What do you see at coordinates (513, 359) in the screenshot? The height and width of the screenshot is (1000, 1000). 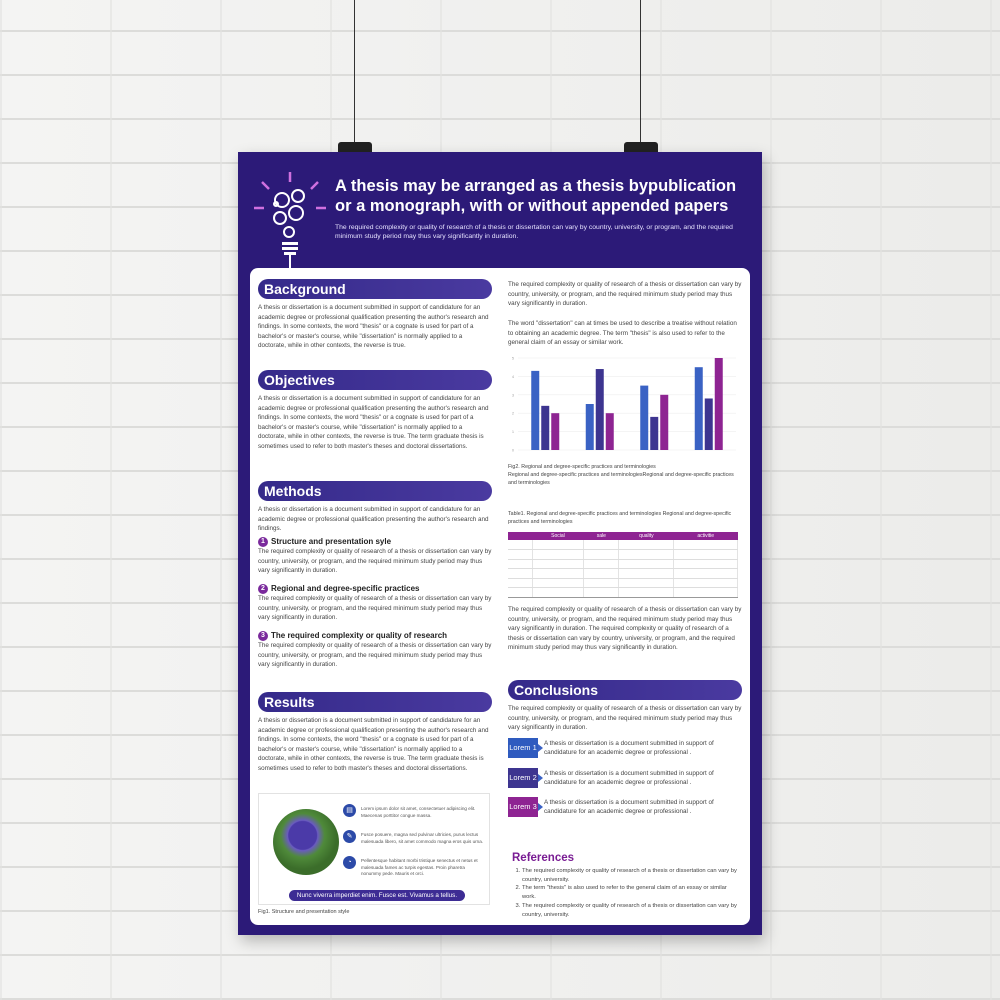 I see `y-tick-label: 5` at bounding box center [513, 359].